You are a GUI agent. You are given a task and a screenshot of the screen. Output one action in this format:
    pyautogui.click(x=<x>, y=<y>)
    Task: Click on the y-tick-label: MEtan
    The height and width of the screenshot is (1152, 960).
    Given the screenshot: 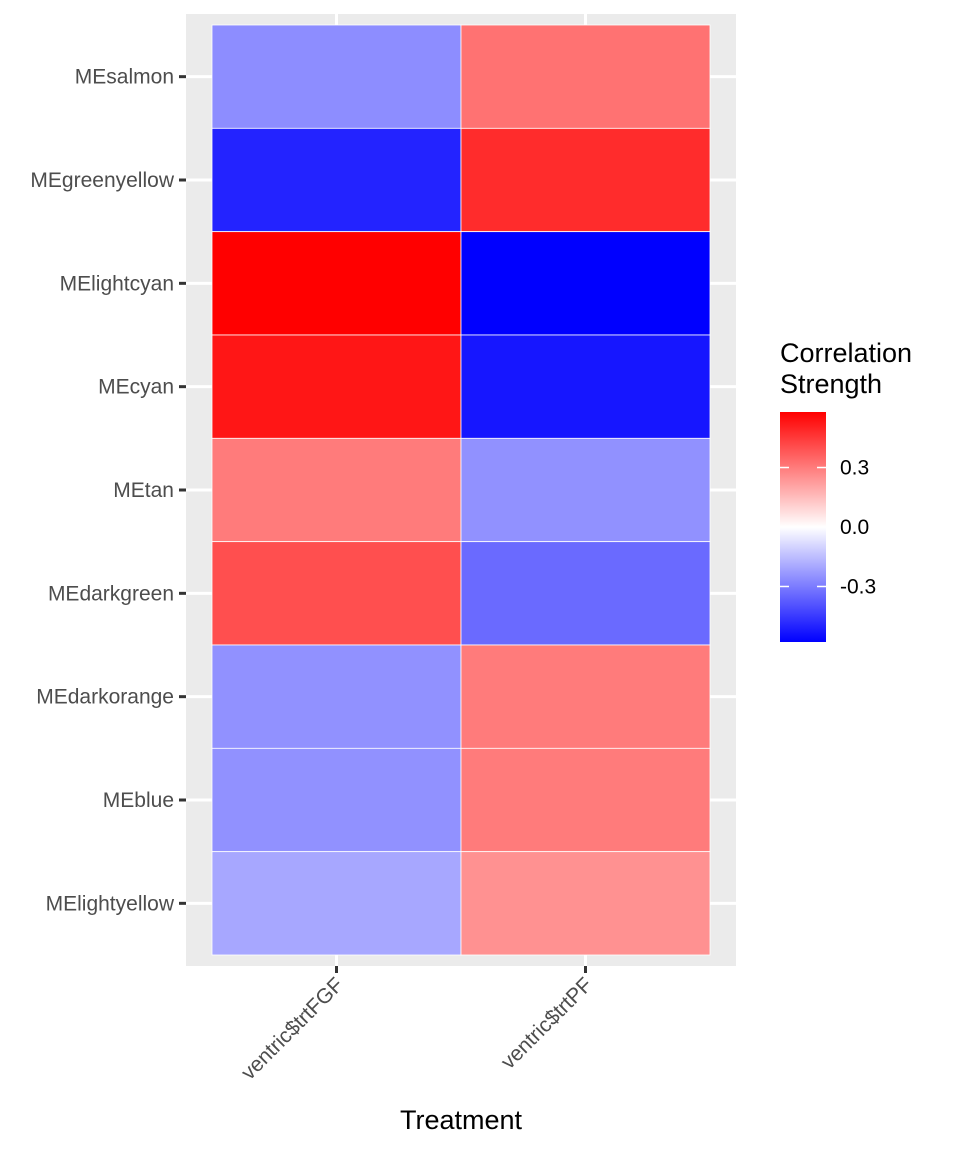 What is the action you would take?
    pyautogui.click(x=143, y=490)
    